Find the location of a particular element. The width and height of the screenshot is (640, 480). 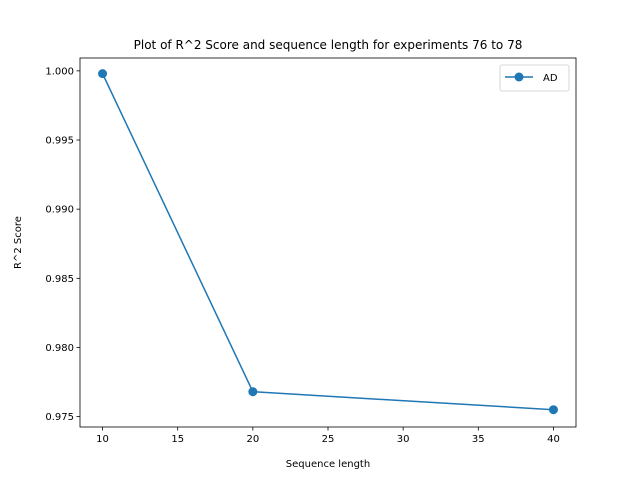

legend-label: AD is located at coordinates (550, 78).